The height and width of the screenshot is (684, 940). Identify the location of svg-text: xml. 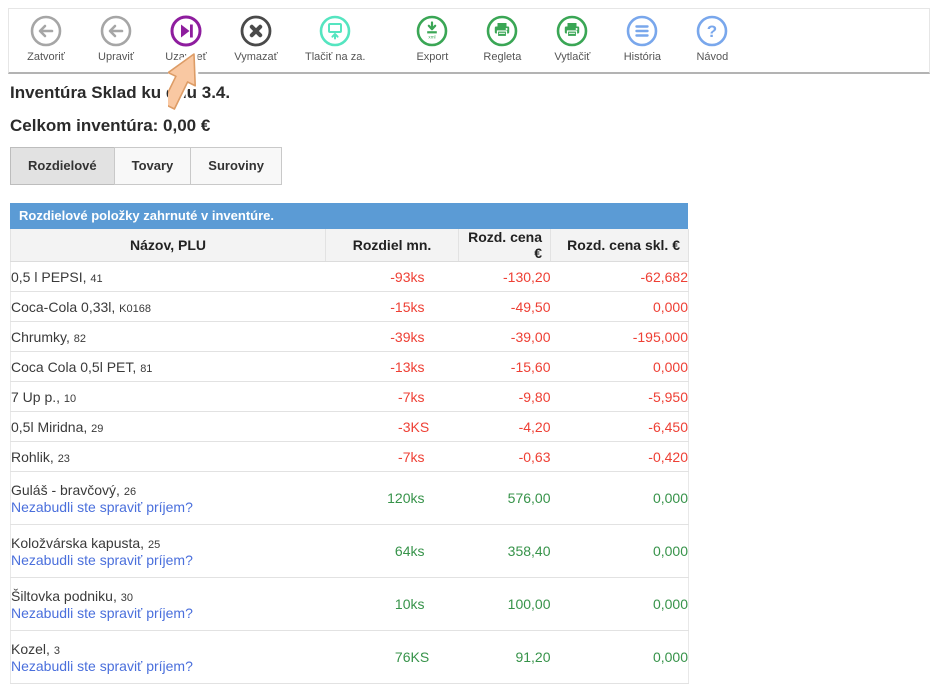
(432, 37).